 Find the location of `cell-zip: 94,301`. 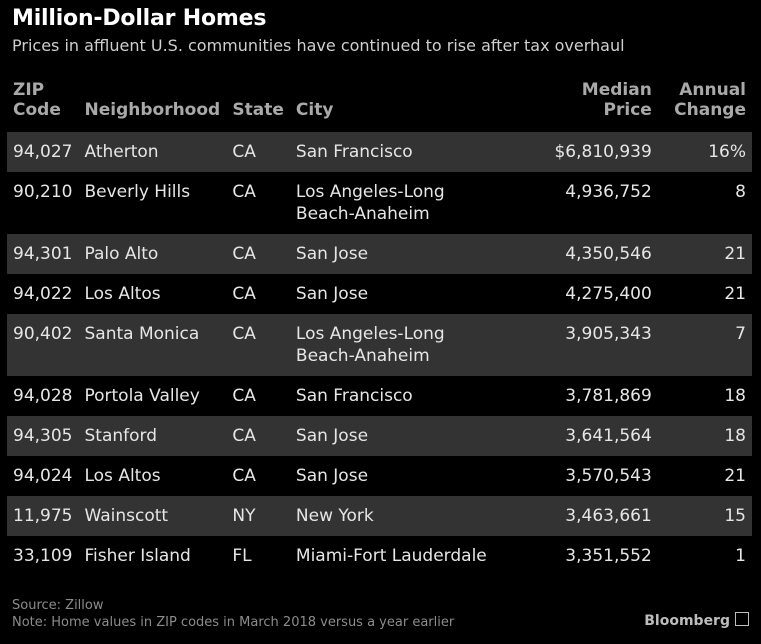

cell-zip: 94,301 is located at coordinates (43, 254).